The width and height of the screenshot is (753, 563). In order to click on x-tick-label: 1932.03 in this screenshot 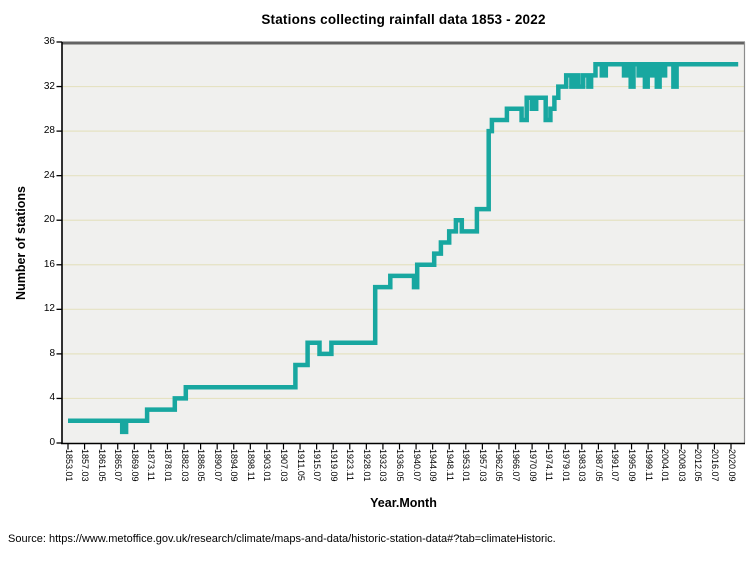, I will do `click(383, 465)`.